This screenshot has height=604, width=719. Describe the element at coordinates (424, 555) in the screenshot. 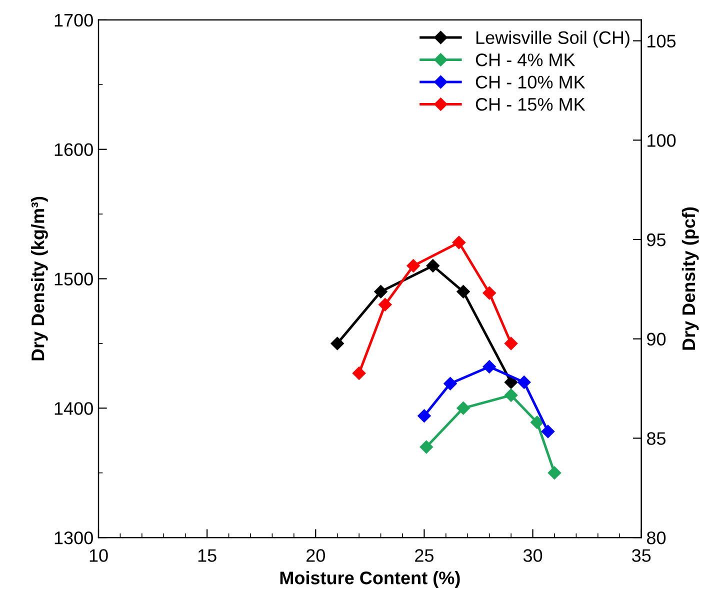

I see `x-tick-label: 25` at that location.